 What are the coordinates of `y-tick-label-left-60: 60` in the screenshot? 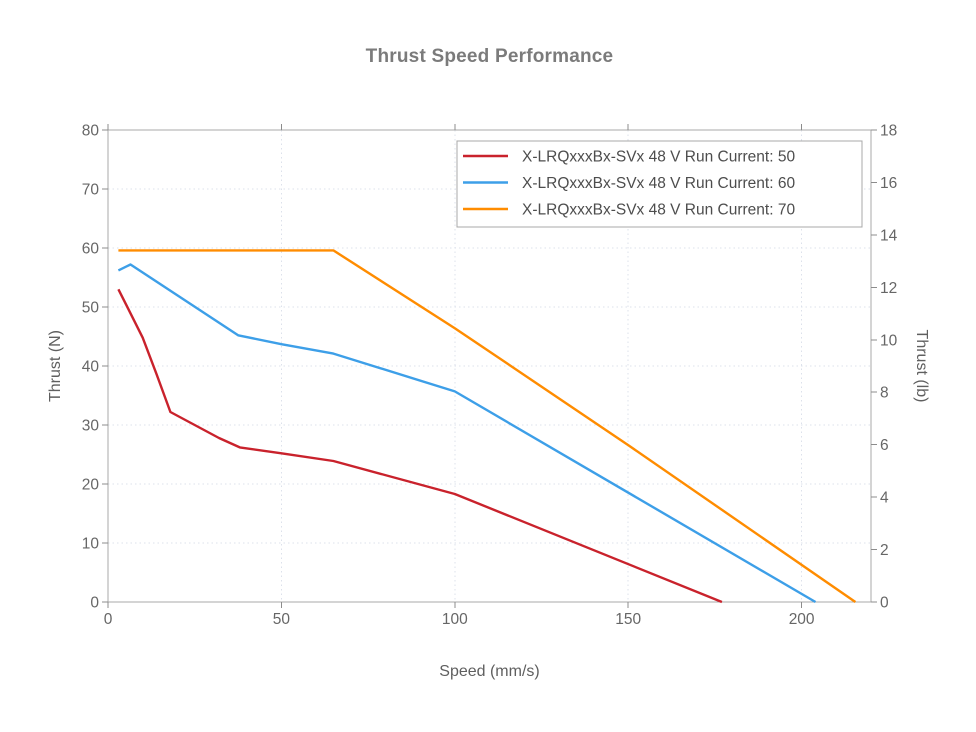 It's located at (91, 249).